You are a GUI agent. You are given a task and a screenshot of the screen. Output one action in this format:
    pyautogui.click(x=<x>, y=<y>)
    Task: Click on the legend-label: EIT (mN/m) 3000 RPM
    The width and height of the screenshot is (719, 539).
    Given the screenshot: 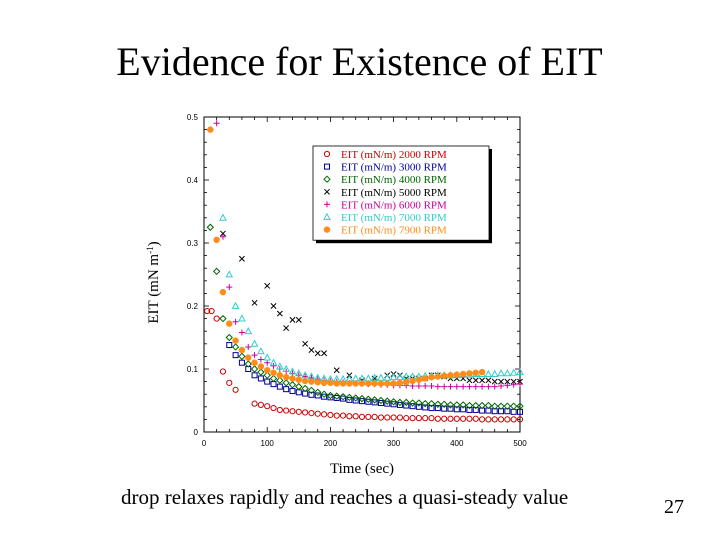 What is the action you would take?
    pyautogui.click(x=394, y=168)
    